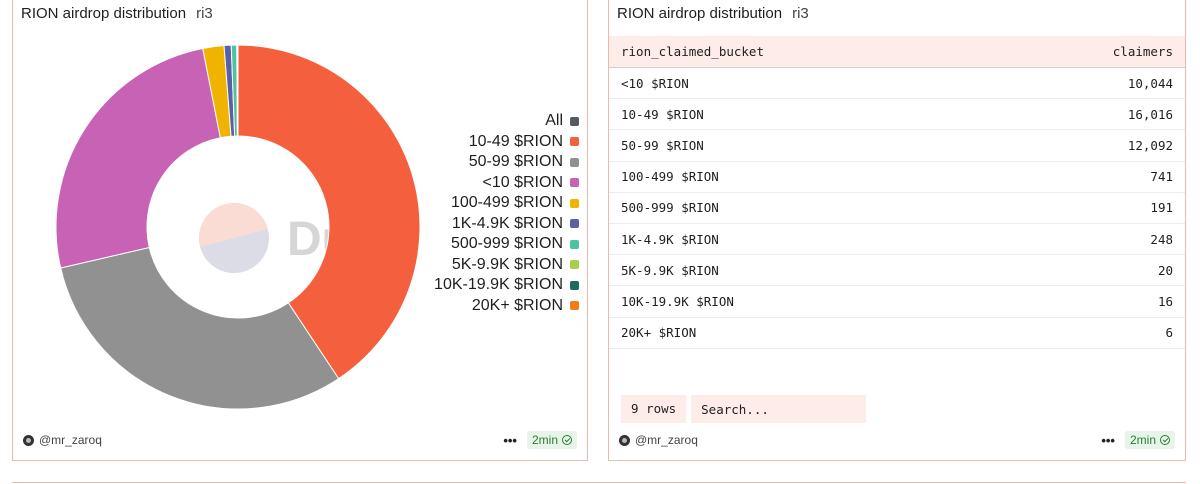 The width and height of the screenshot is (1200, 484). I want to click on legend-item: 20K+ $RION, so click(506, 306).